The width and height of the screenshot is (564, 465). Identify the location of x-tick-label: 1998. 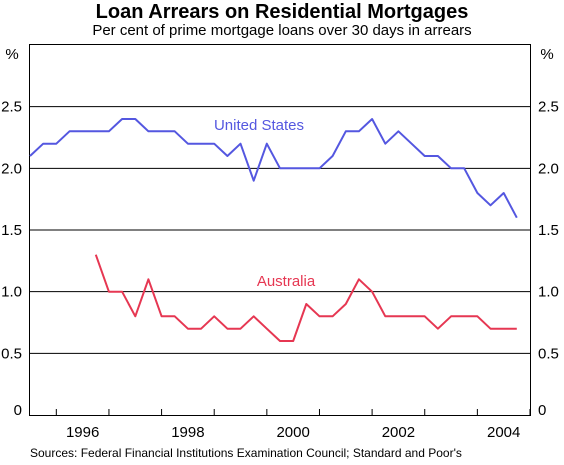
(187, 432).